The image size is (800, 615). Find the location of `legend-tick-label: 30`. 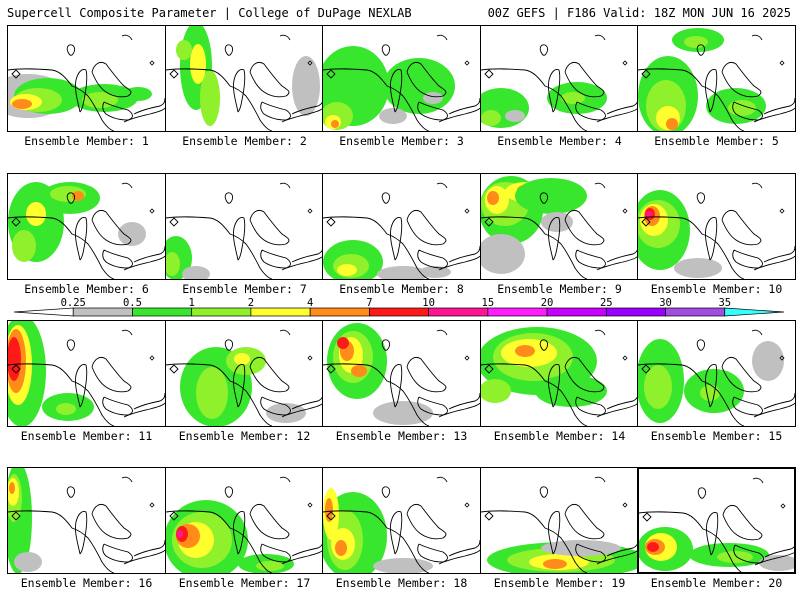

legend-tick-label: 30 is located at coordinates (665, 303).